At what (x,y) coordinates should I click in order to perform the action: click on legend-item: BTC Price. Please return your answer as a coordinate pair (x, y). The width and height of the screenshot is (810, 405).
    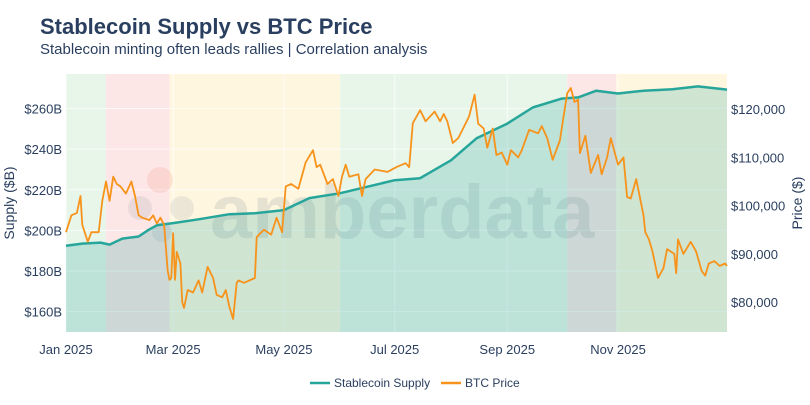
    Looking at the image, I should click on (480, 383).